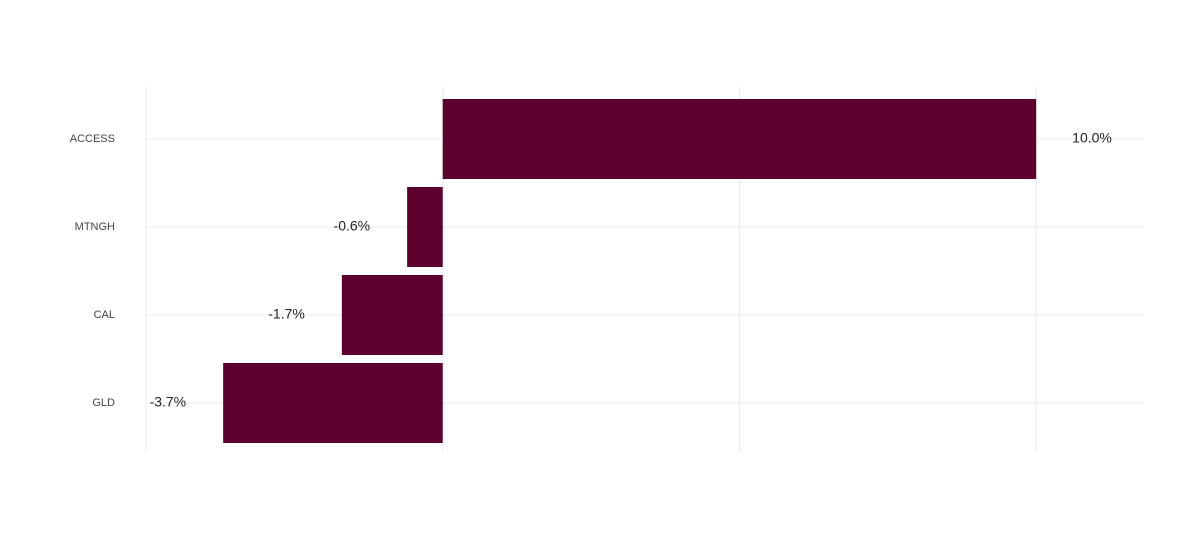 This screenshot has width=1200, height=543. What do you see at coordinates (168, 402) in the screenshot?
I see `value-label: -3.7%` at bounding box center [168, 402].